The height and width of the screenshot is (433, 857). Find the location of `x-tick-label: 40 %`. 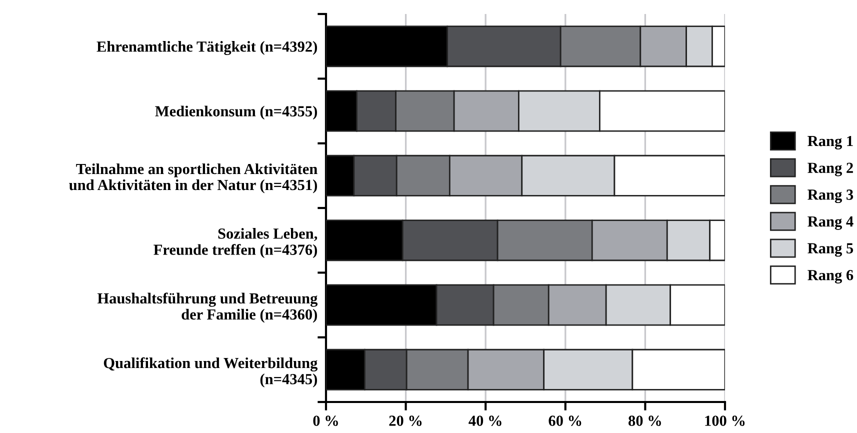

x-tick-label: 40 % is located at coordinates (485, 421).